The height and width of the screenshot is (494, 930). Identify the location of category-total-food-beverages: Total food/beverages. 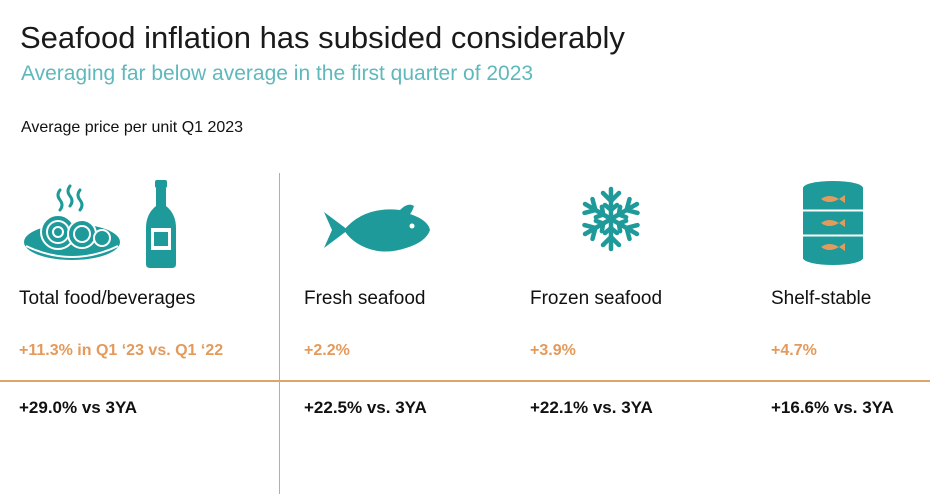
(107, 298).